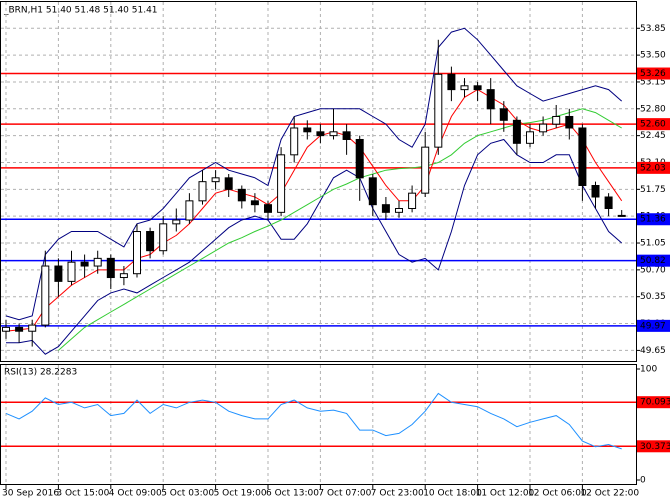 Image resolution: width=670 pixels, height=502 pixels. What do you see at coordinates (397, 494) in the screenshot?
I see `x-tick-label: 7 Oct 23:00` at bounding box center [397, 494].